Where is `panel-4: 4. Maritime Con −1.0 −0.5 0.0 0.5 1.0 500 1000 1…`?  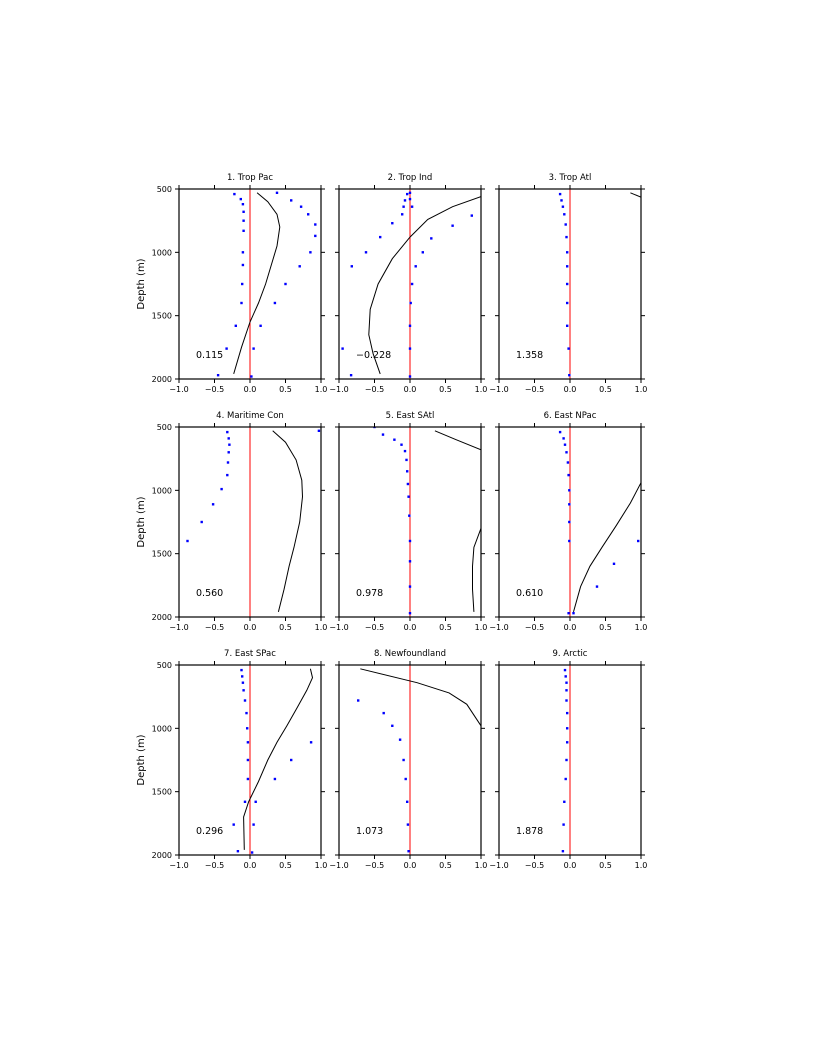 panel-4: 4. Maritime Con −1.0 −0.5 0.0 0.5 1.0 500 1000 1… is located at coordinates (231, 521).